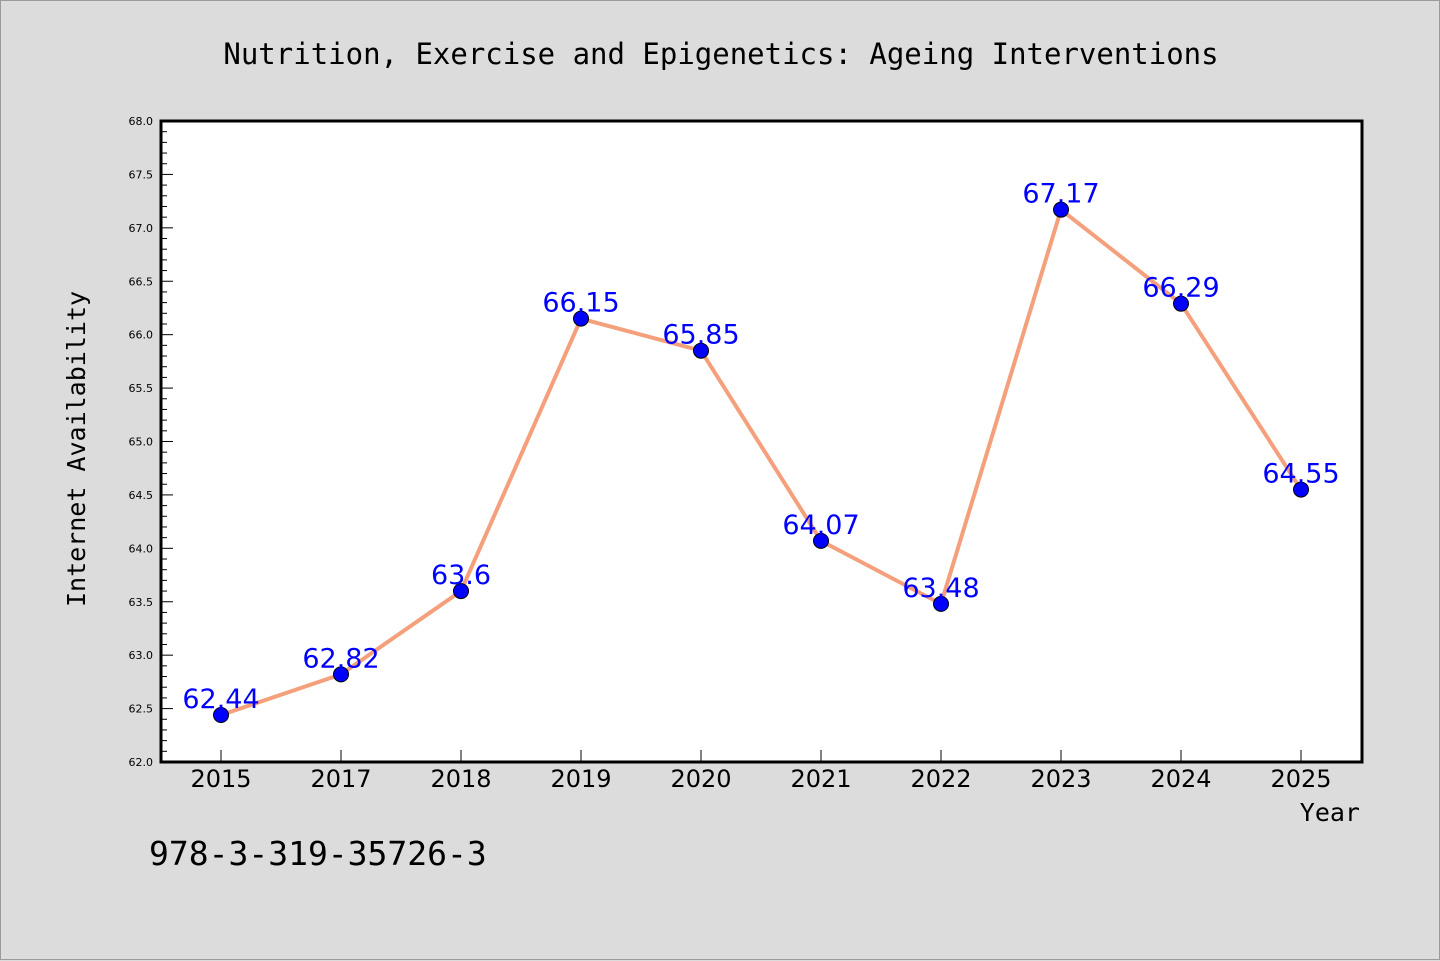 The image size is (1440, 961). I want to click on data-label: 66.15, so click(580, 303).